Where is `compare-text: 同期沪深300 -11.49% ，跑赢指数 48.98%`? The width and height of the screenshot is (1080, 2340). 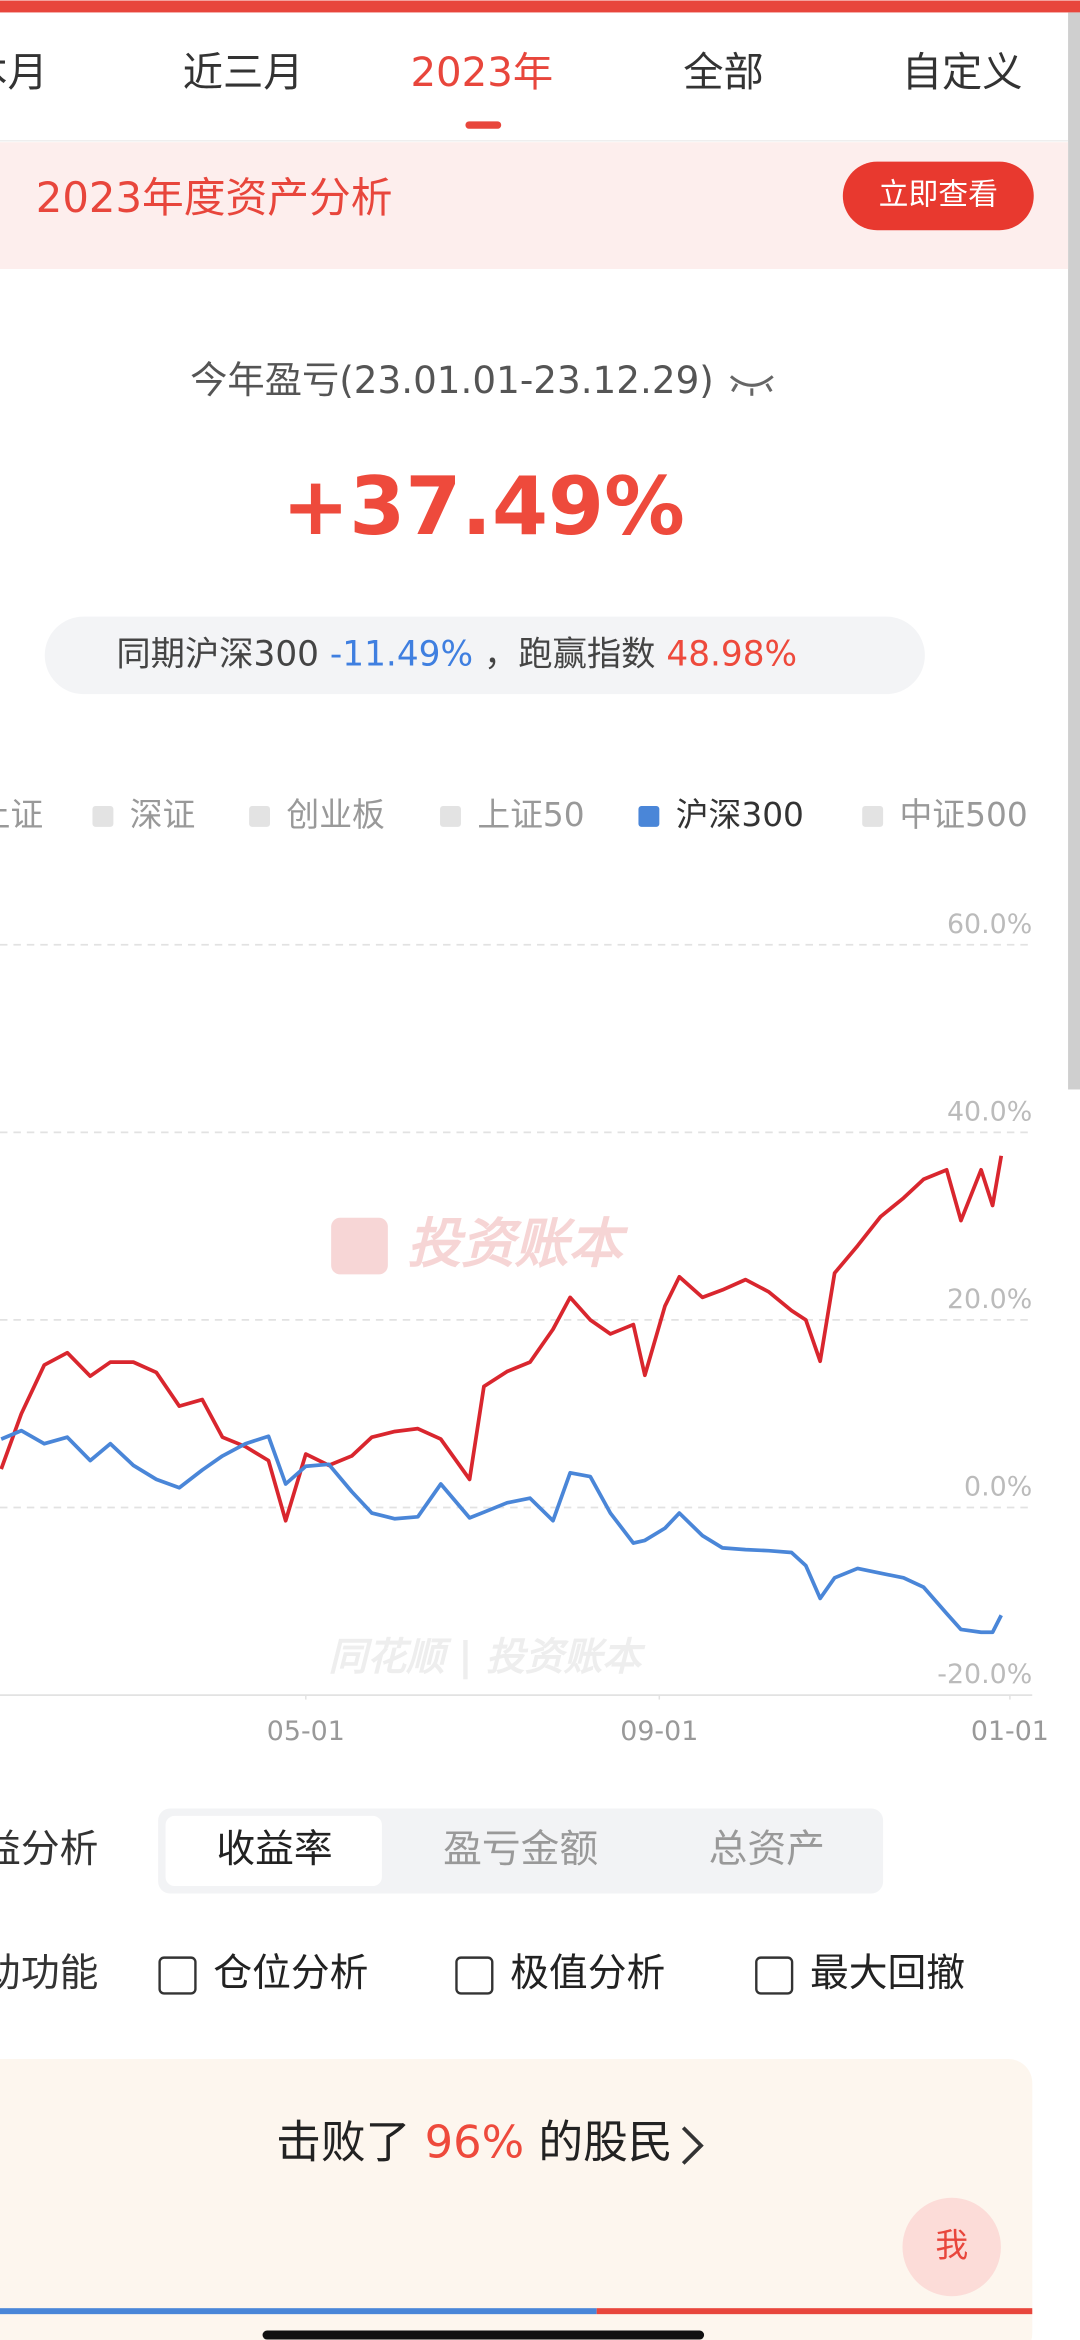 compare-text: 同期沪深300 -11.49% ，跑赢指数 48.98% is located at coordinates (456, 654).